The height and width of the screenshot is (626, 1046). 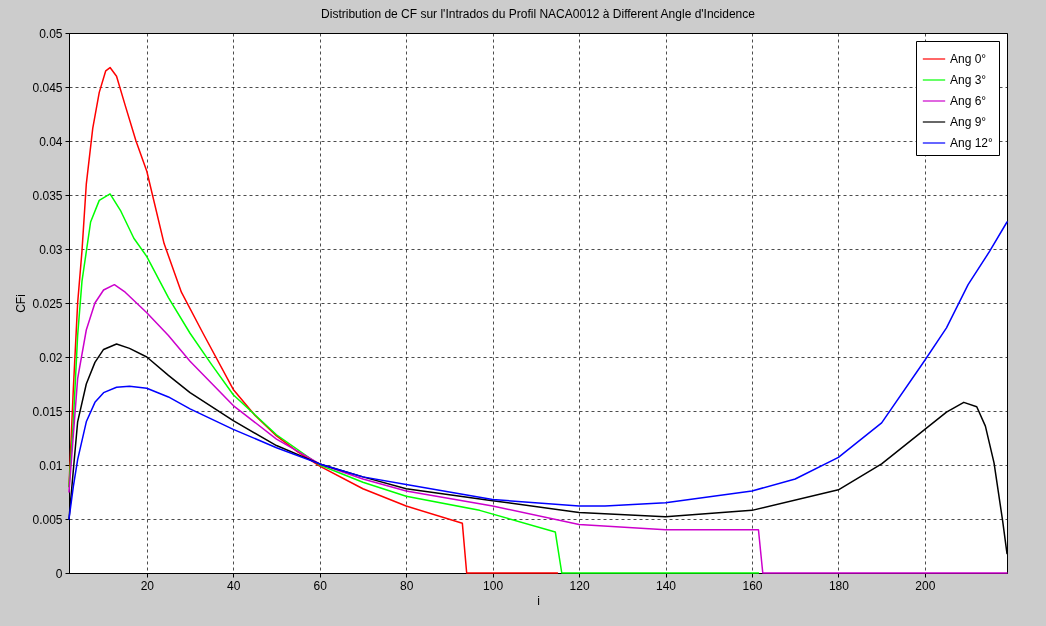 What do you see at coordinates (968, 122) in the screenshot?
I see `legend-label: Ang 9°` at bounding box center [968, 122].